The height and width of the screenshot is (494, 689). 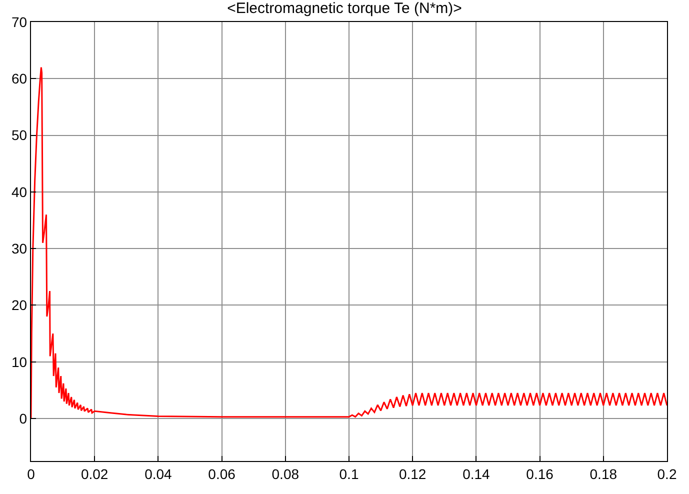 What do you see at coordinates (20, 305) in the screenshot?
I see `y-tick-label: 20` at bounding box center [20, 305].